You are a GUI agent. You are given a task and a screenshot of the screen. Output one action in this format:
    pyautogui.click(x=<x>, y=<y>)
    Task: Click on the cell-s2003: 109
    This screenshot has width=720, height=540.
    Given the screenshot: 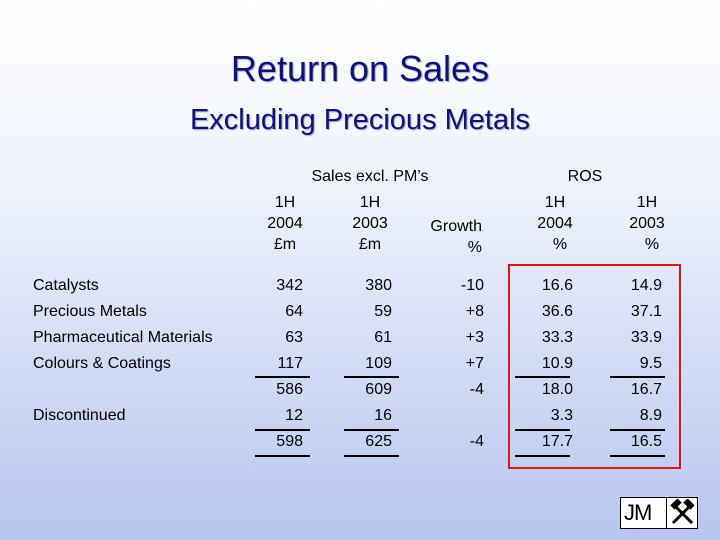 What is the action you would take?
    pyautogui.click(x=378, y=363)
    